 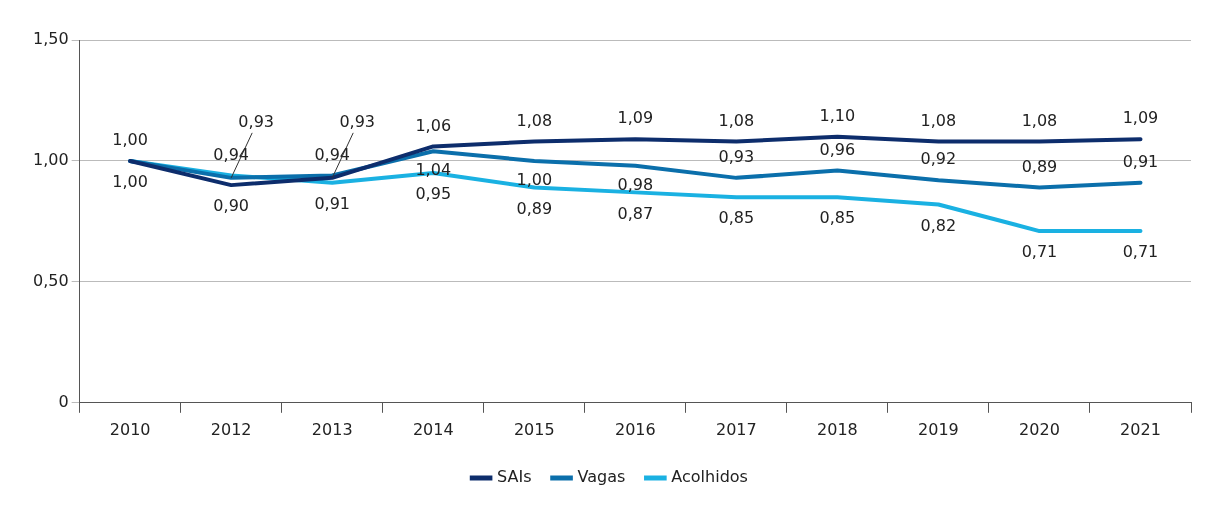 What do you see at coordinates (231, 206) in the screenshot?
I see `data-label: 0,90` at bounding box center [231, 206].